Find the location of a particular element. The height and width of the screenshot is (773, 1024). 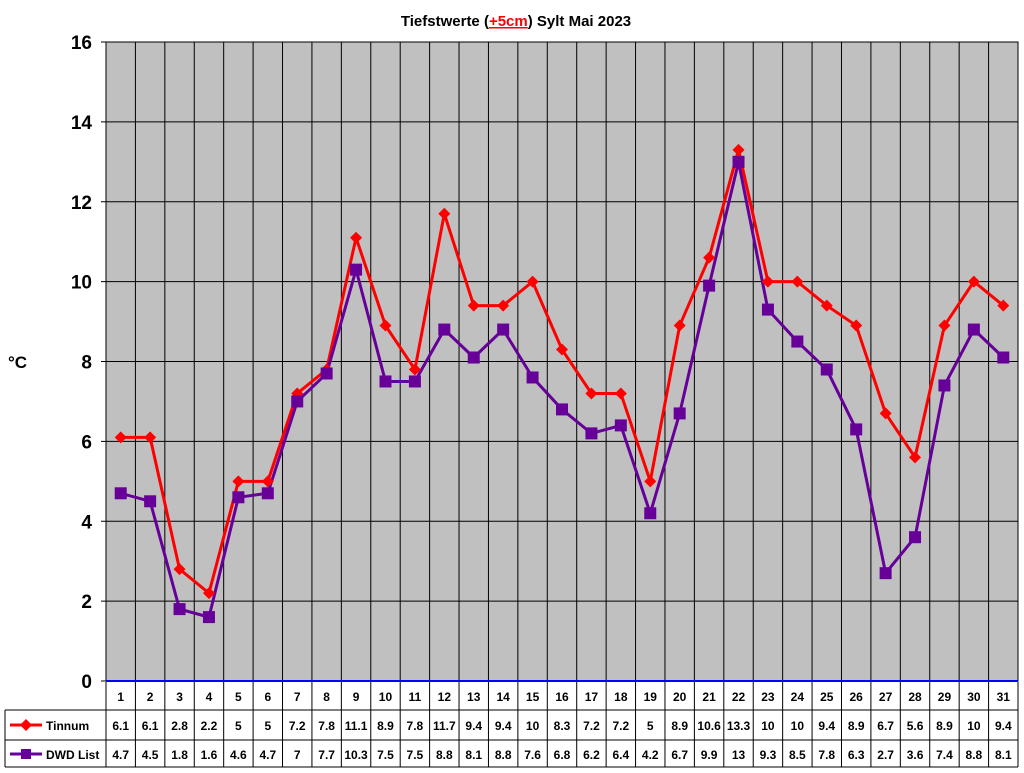

table-value: 7.6 is located at coordinates (532, 755).